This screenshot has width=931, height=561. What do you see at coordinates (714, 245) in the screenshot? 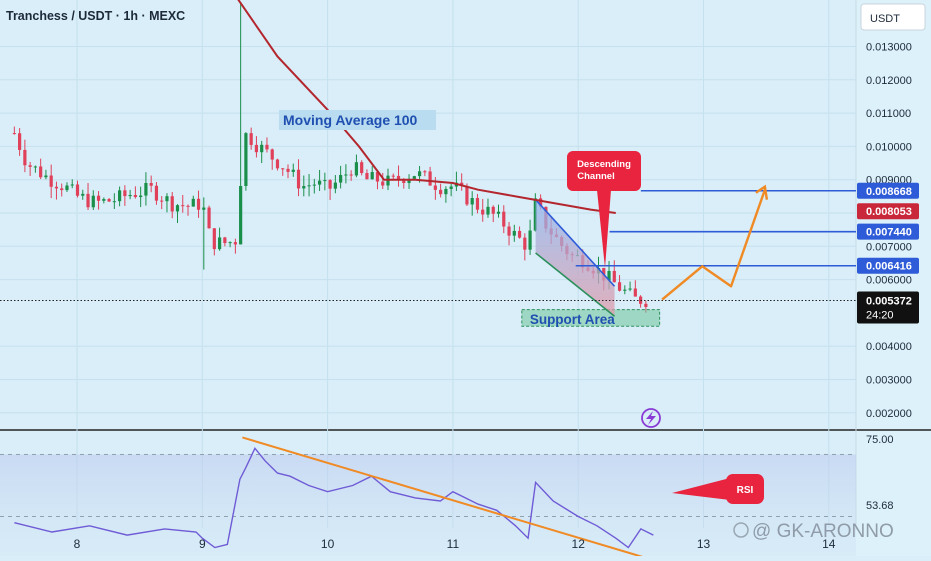
I see `projection-path` at bounding box center [714, 245].